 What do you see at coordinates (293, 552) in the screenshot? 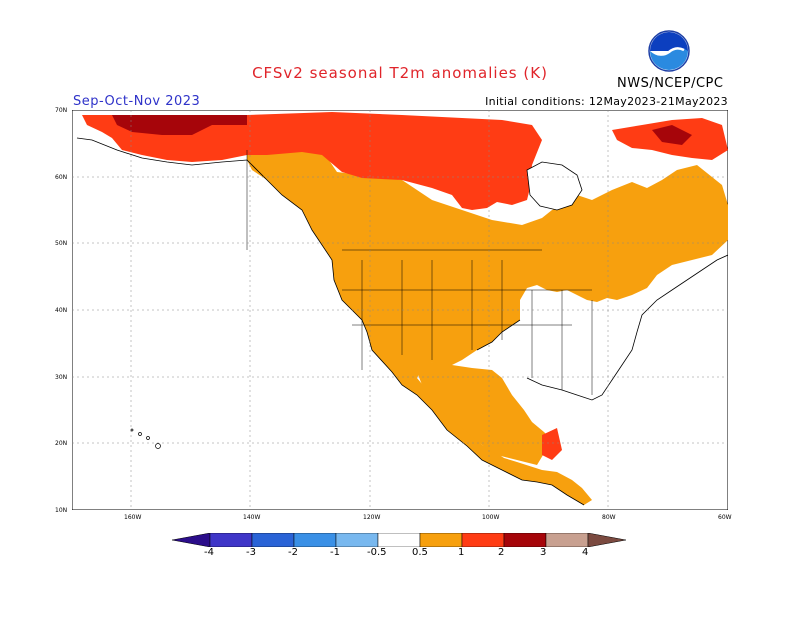
I see `legend-label: -2` at bounding box center [293, 552].